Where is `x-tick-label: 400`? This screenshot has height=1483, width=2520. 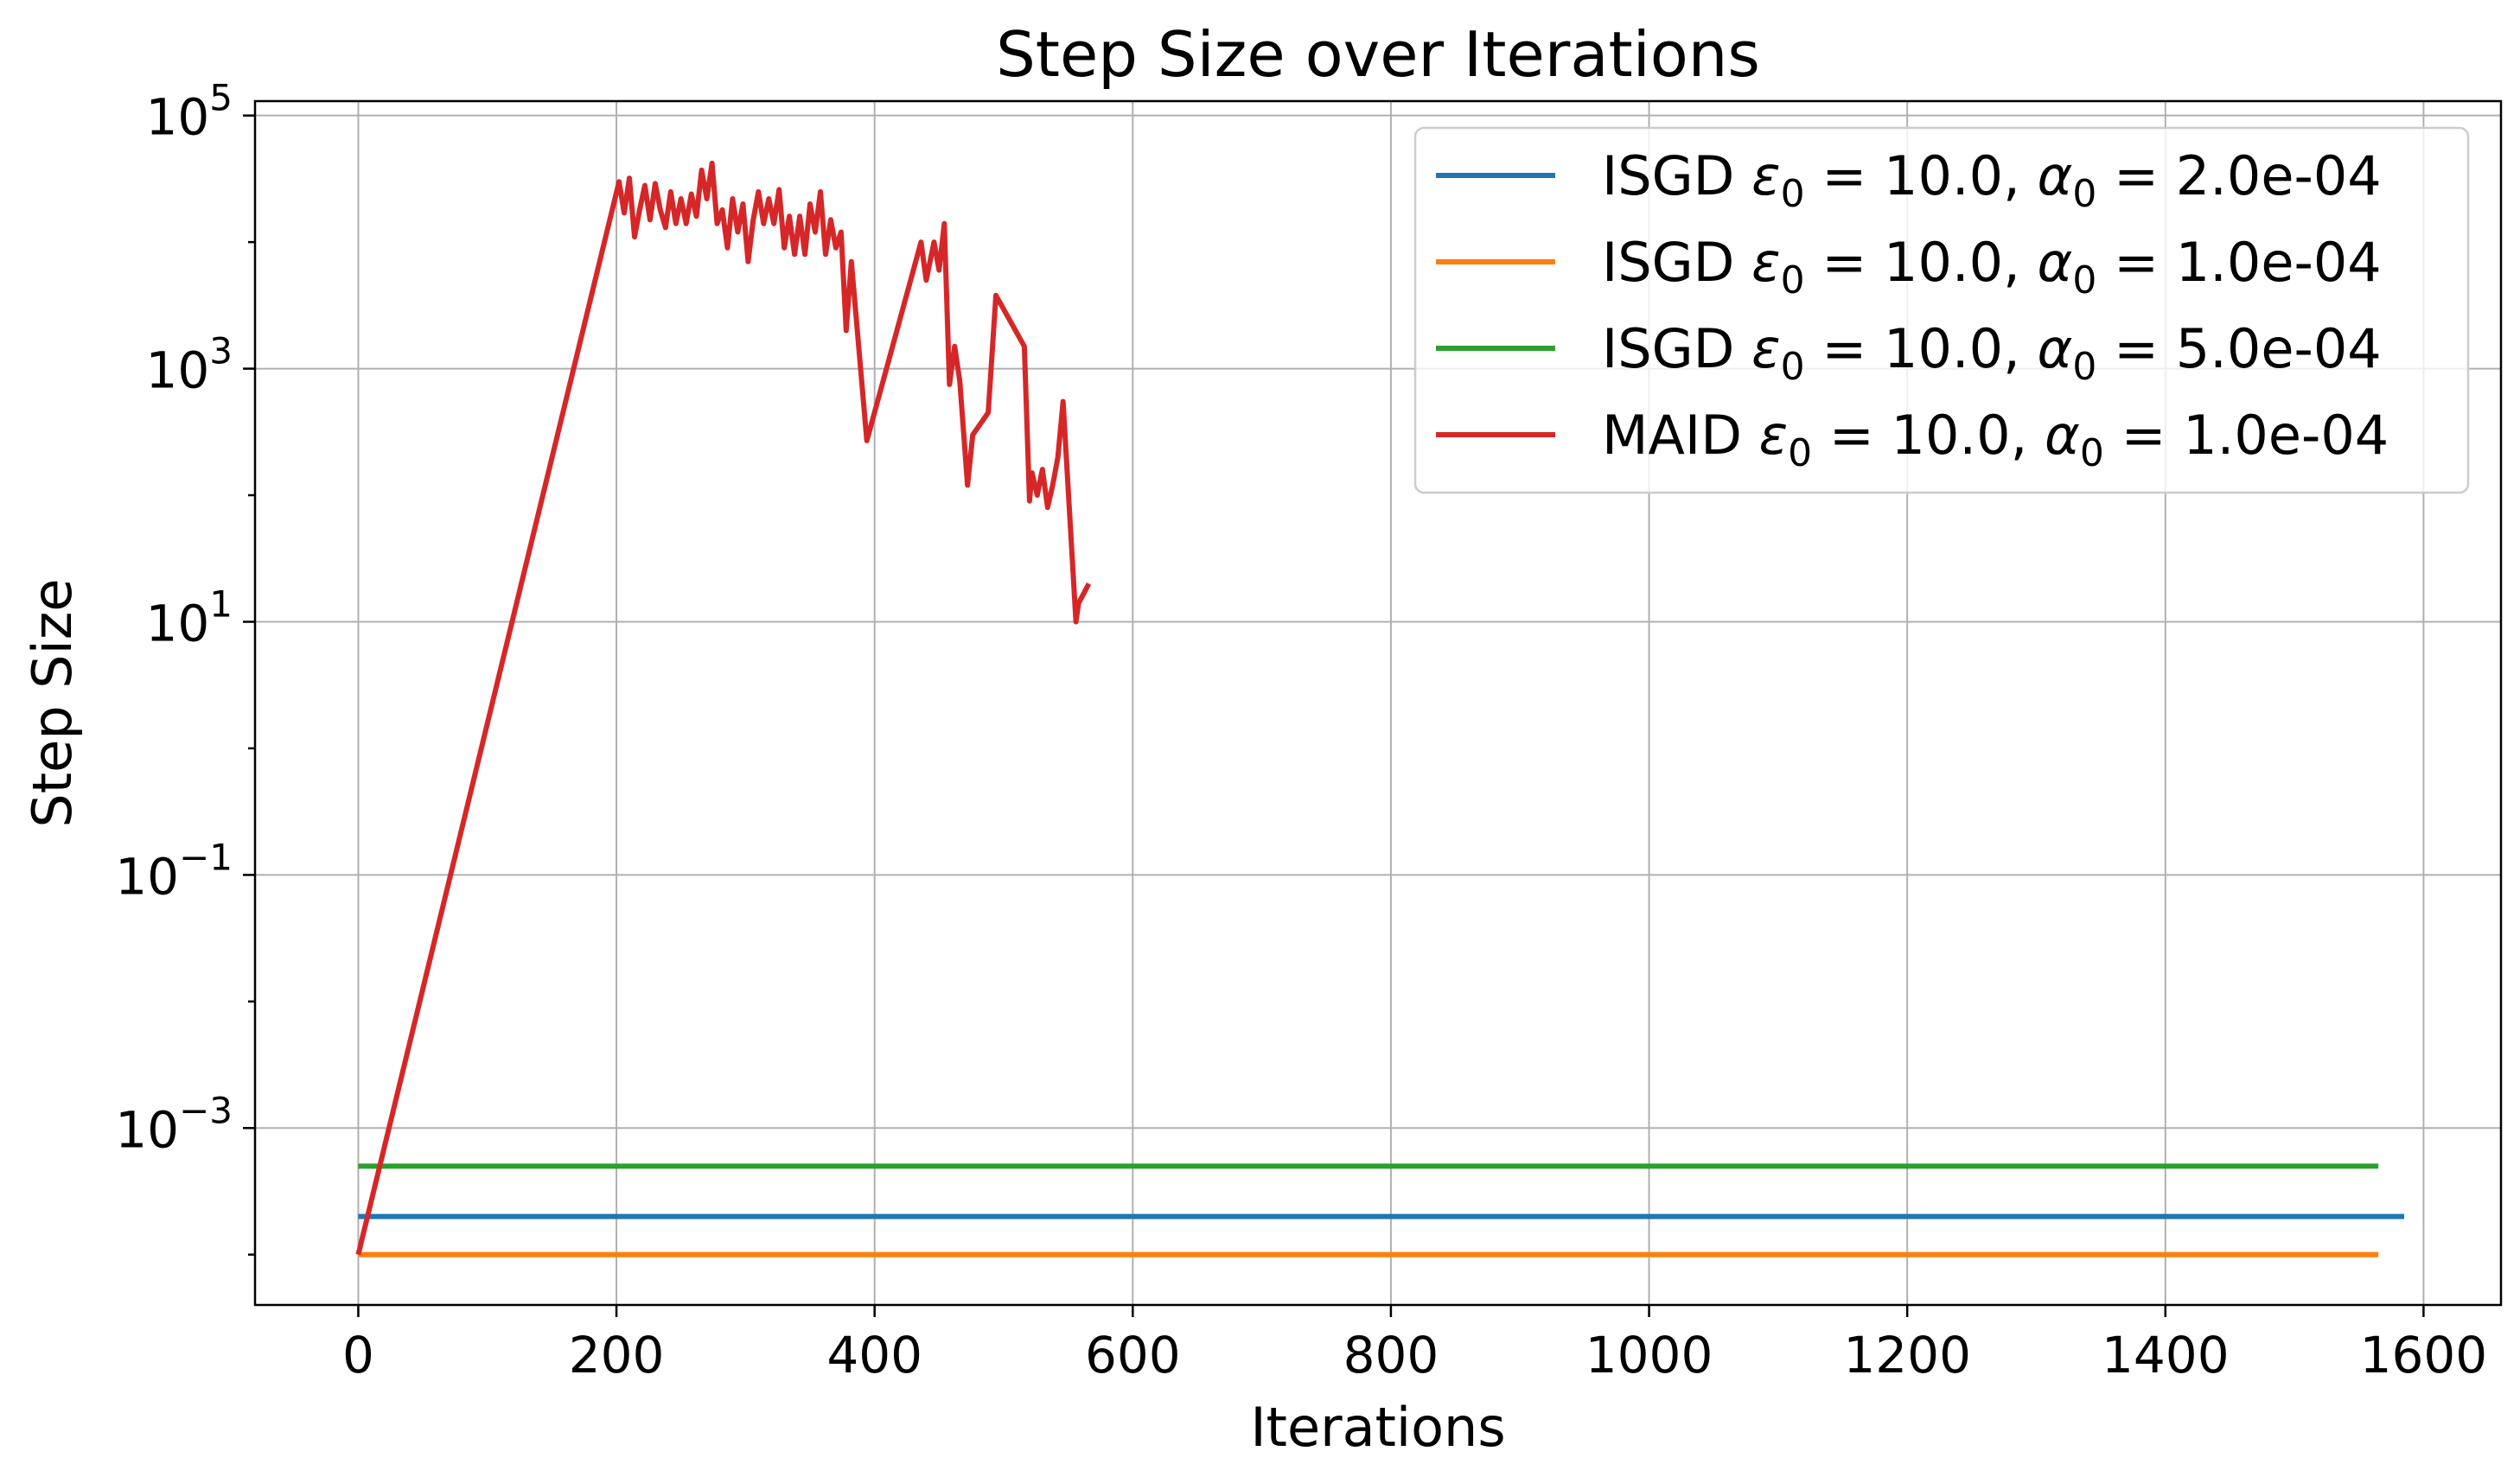
x-tick-label: 400 is located at coordinates (874, 1355).